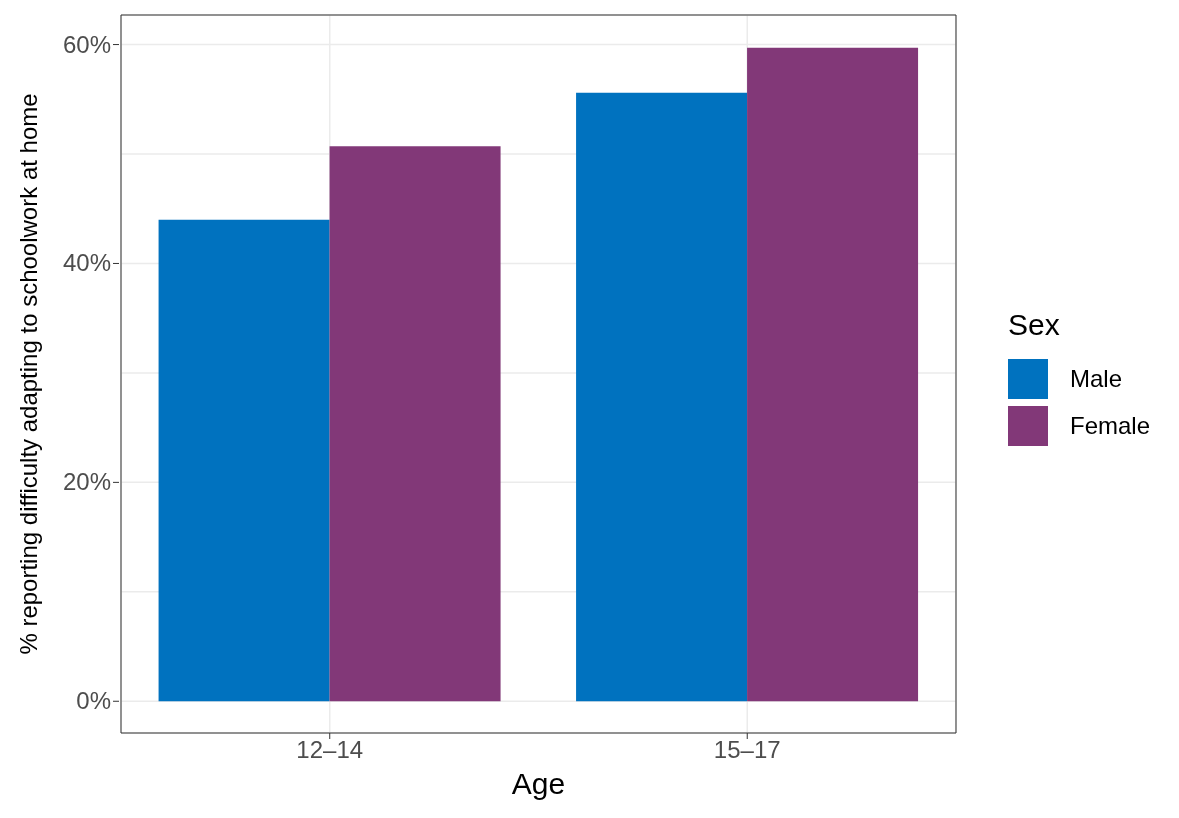 The height and width of the screenshot is (818, 1179). Describe the element at coordinates (1034, 325) in the screenshot. I see `legend-title: Sex` at that location.